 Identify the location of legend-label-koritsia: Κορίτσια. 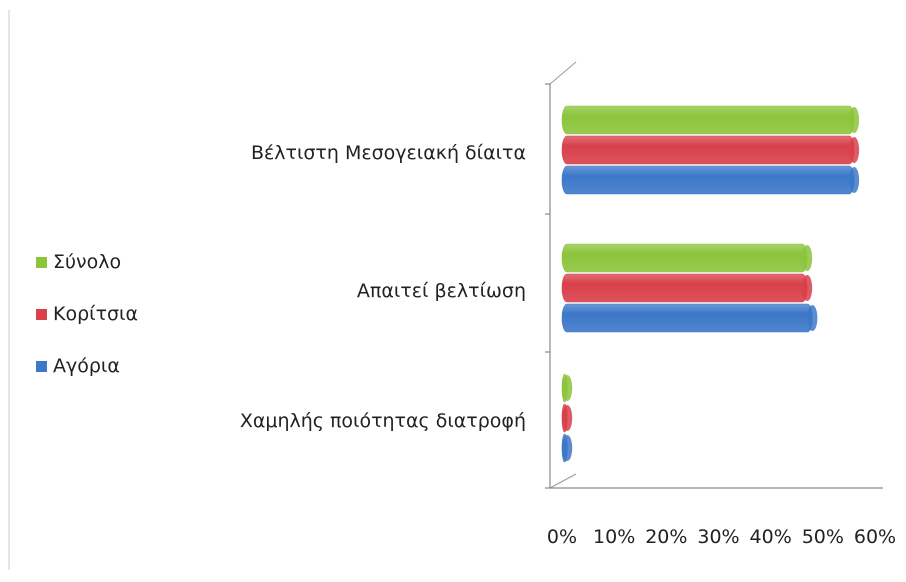
(96, 314).